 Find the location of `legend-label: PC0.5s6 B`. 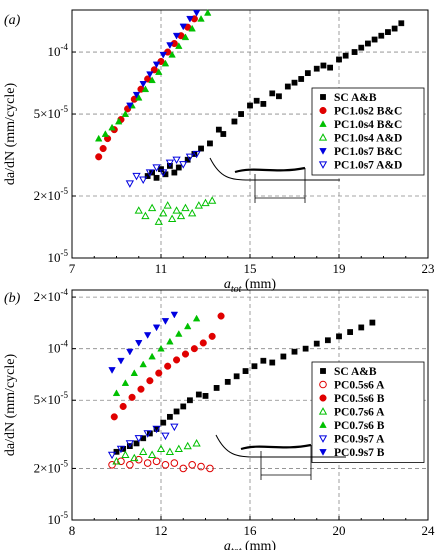

legend-label: PC0.5s6 B is located at coordinates (359, 399).